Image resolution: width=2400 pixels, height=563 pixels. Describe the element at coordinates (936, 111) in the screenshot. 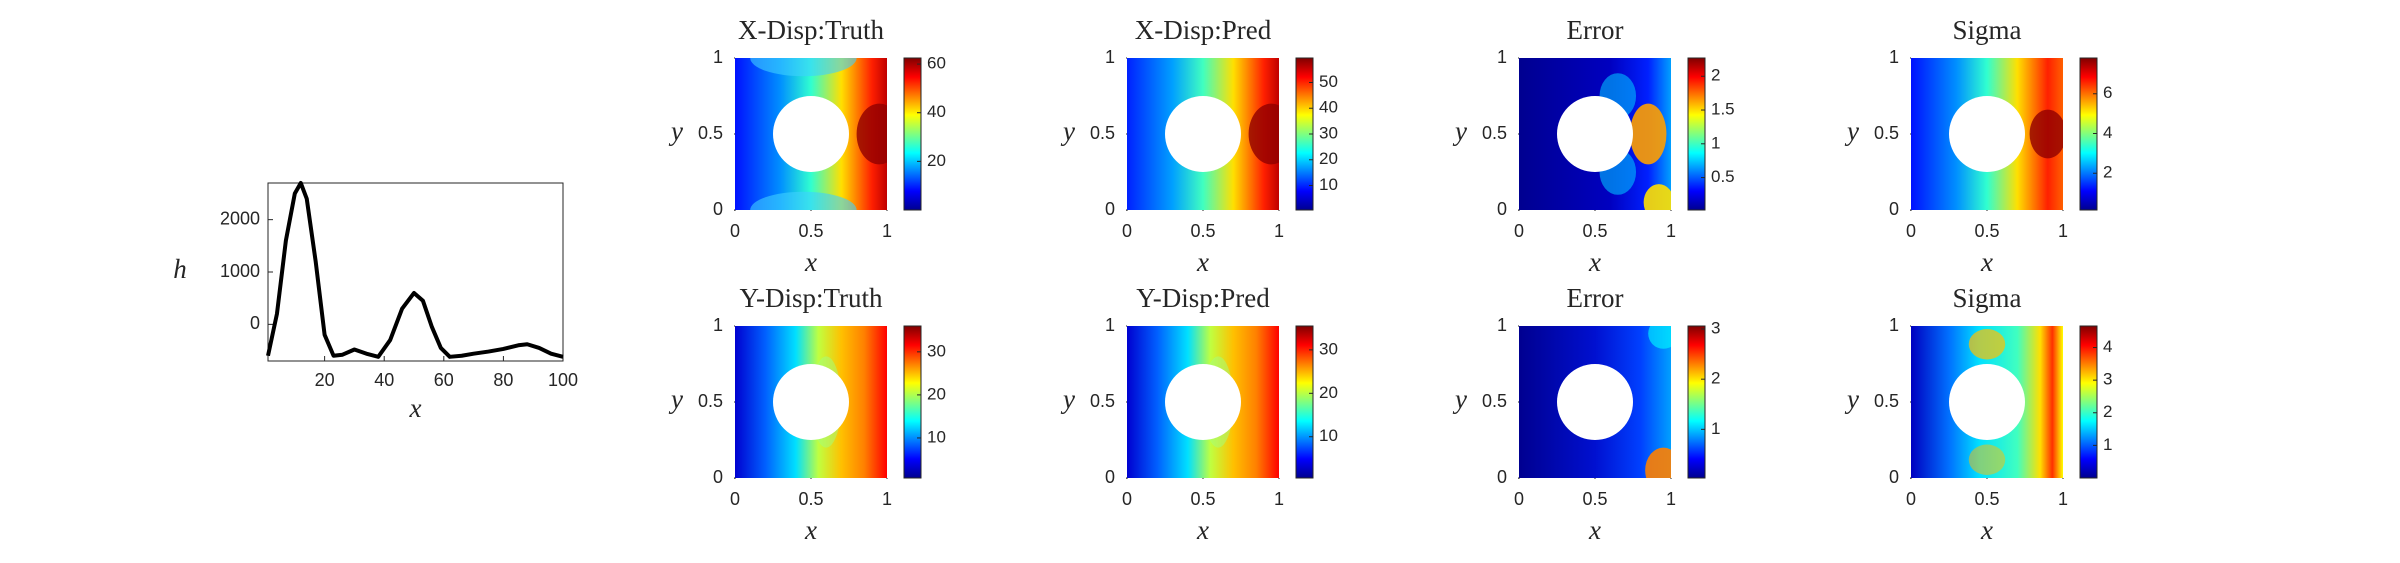

I see `colorbar-tick-label: 40` at that location.